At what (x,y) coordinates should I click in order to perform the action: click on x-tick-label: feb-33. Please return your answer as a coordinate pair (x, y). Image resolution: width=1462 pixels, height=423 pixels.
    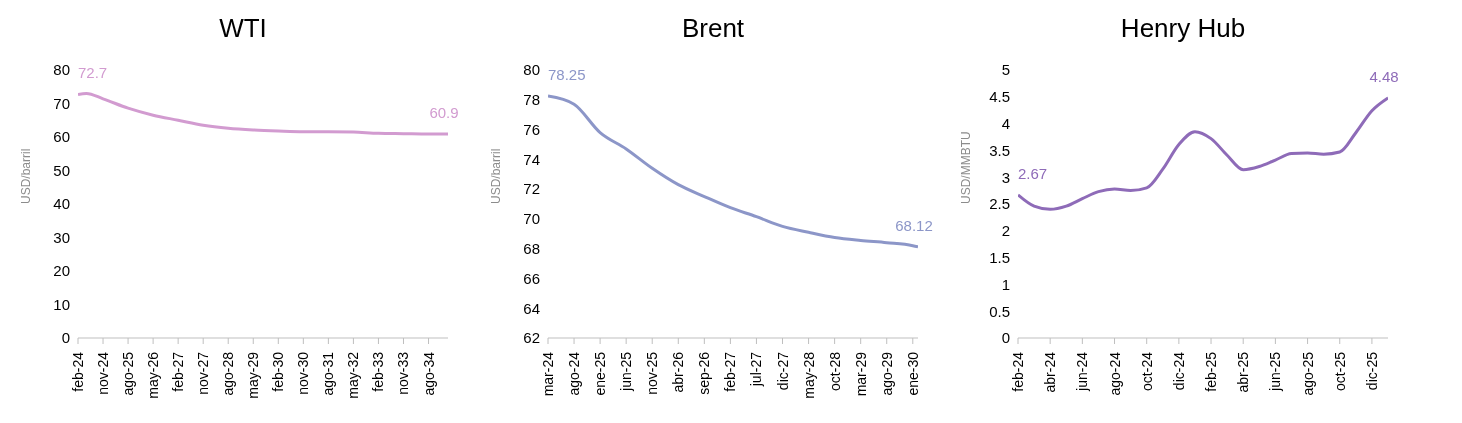
    Looking at the image, I should click on (378, 371).